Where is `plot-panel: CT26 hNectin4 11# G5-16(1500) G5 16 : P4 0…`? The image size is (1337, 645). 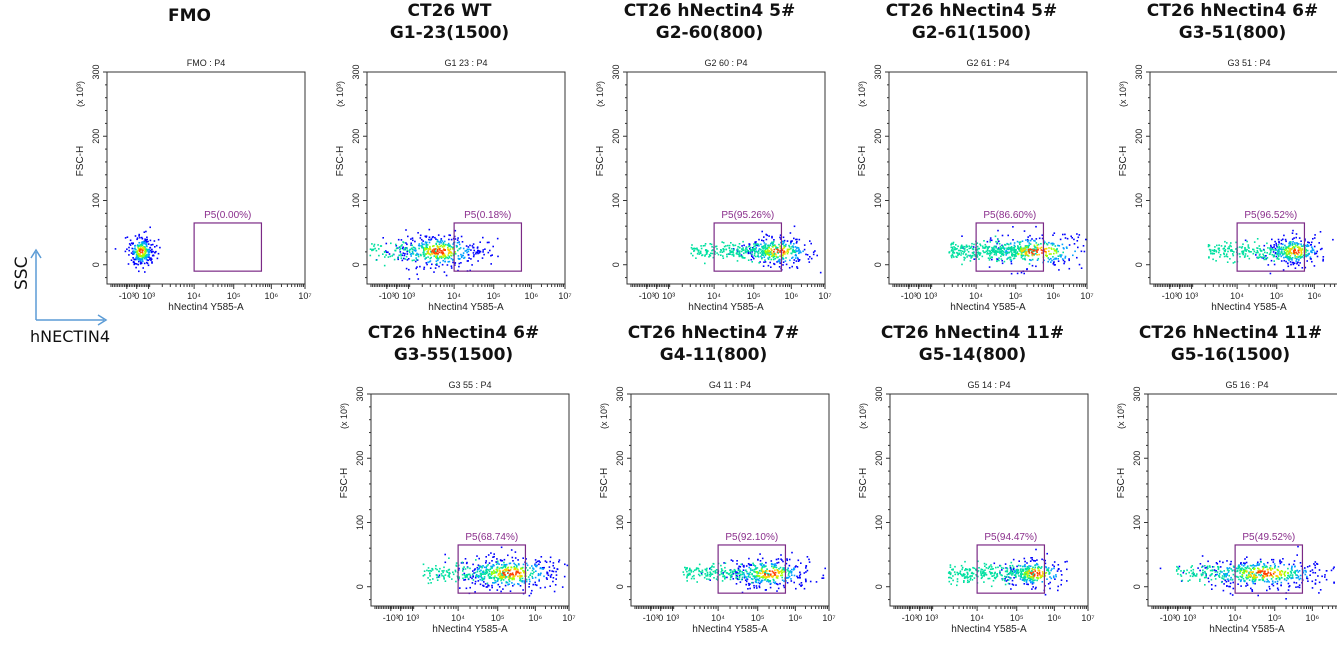
plot-panel: CT26 hNectin4 11# G5-16(1500) G5 16 : P4 0… is located at coordinates (1222, 478).